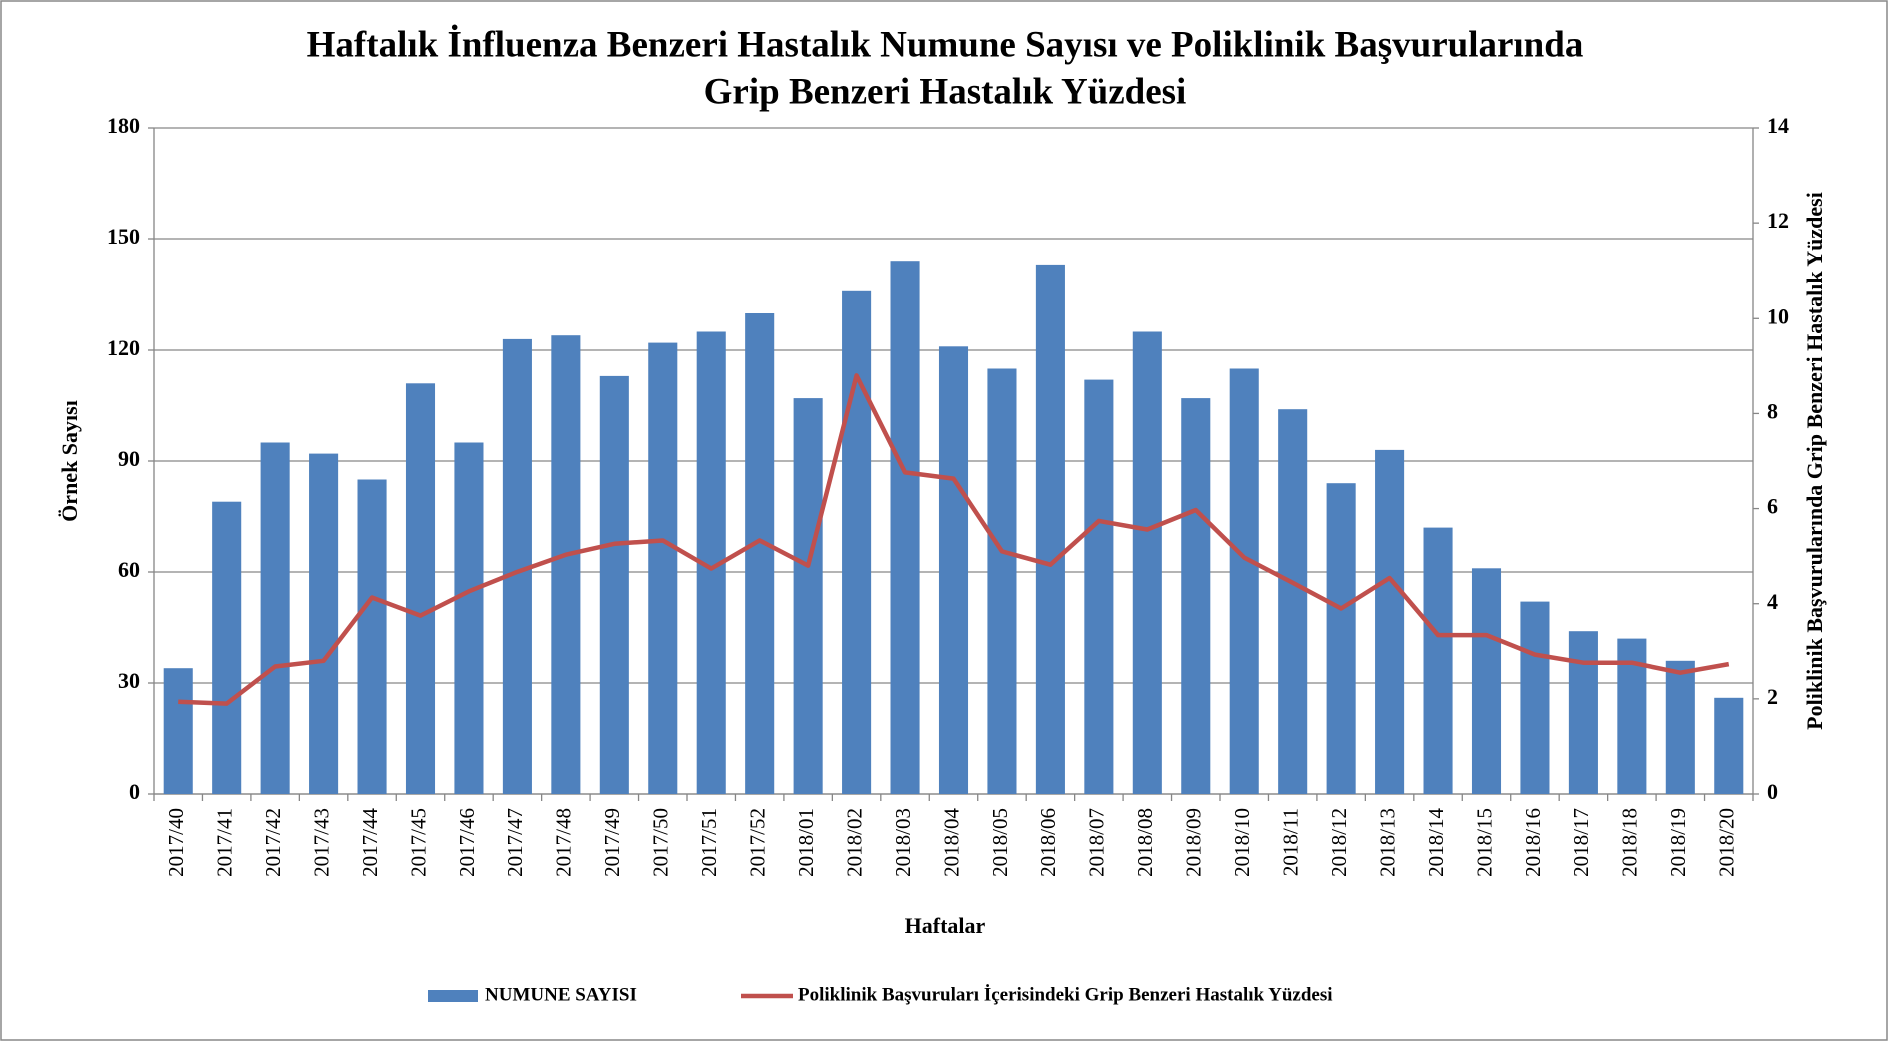 The image size is (1890, 1043). I want to click on y-axis-title: Örnek Sayısı, so click(69, 461).